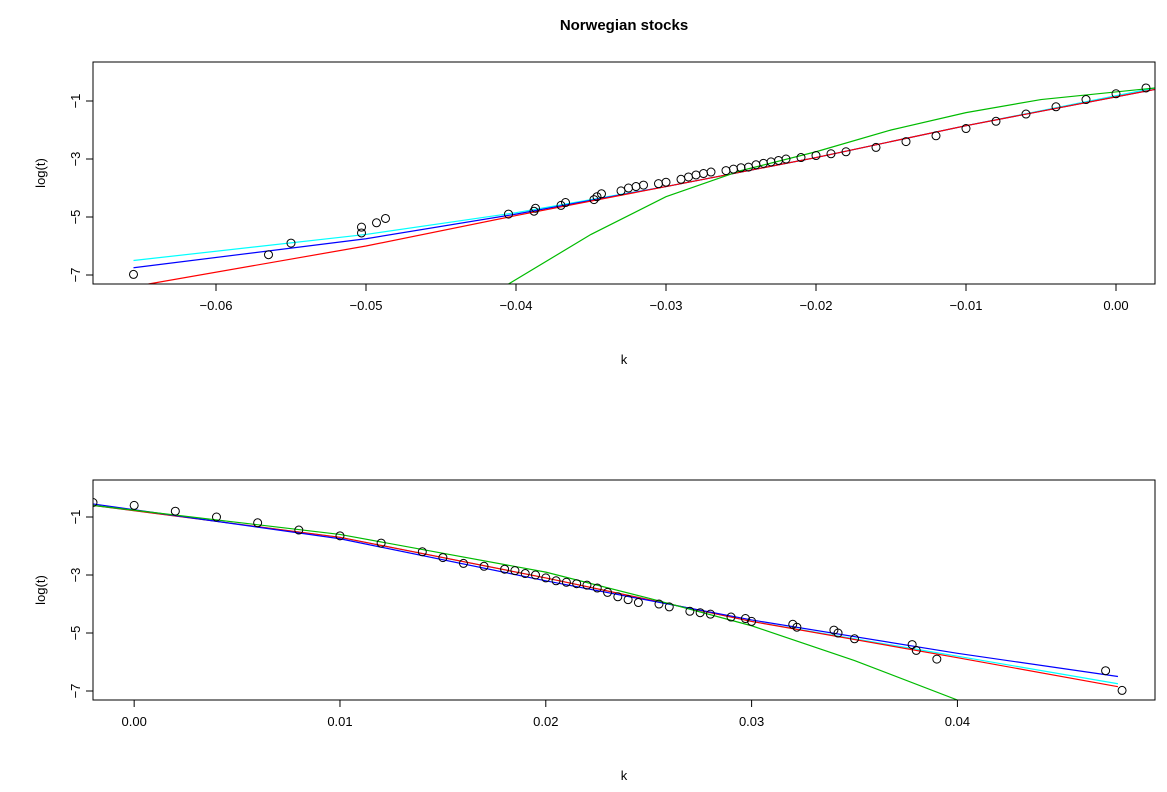 The height and width of the screenshot is (792, 1167). What do you see at coordinates (957, 721) in the screenshot?
I see `x-tick-label: 0.04` at bounding box center [957, 721].